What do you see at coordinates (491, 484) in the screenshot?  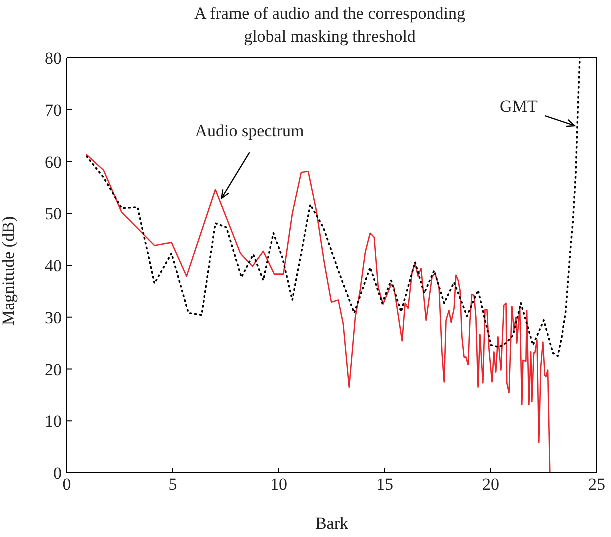 I see `x-tick-label: 20` at bounding box center [491, 484].